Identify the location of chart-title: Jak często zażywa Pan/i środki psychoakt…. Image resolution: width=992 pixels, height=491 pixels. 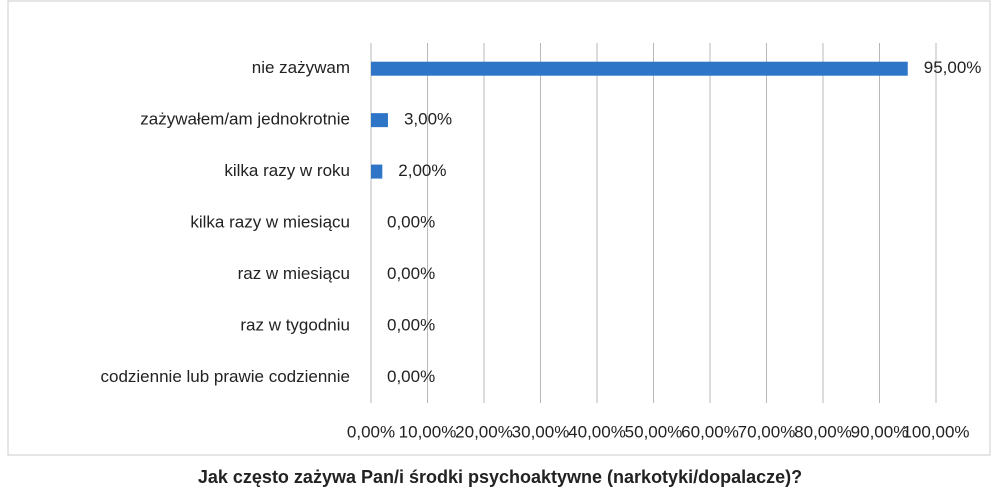
(500, 477).